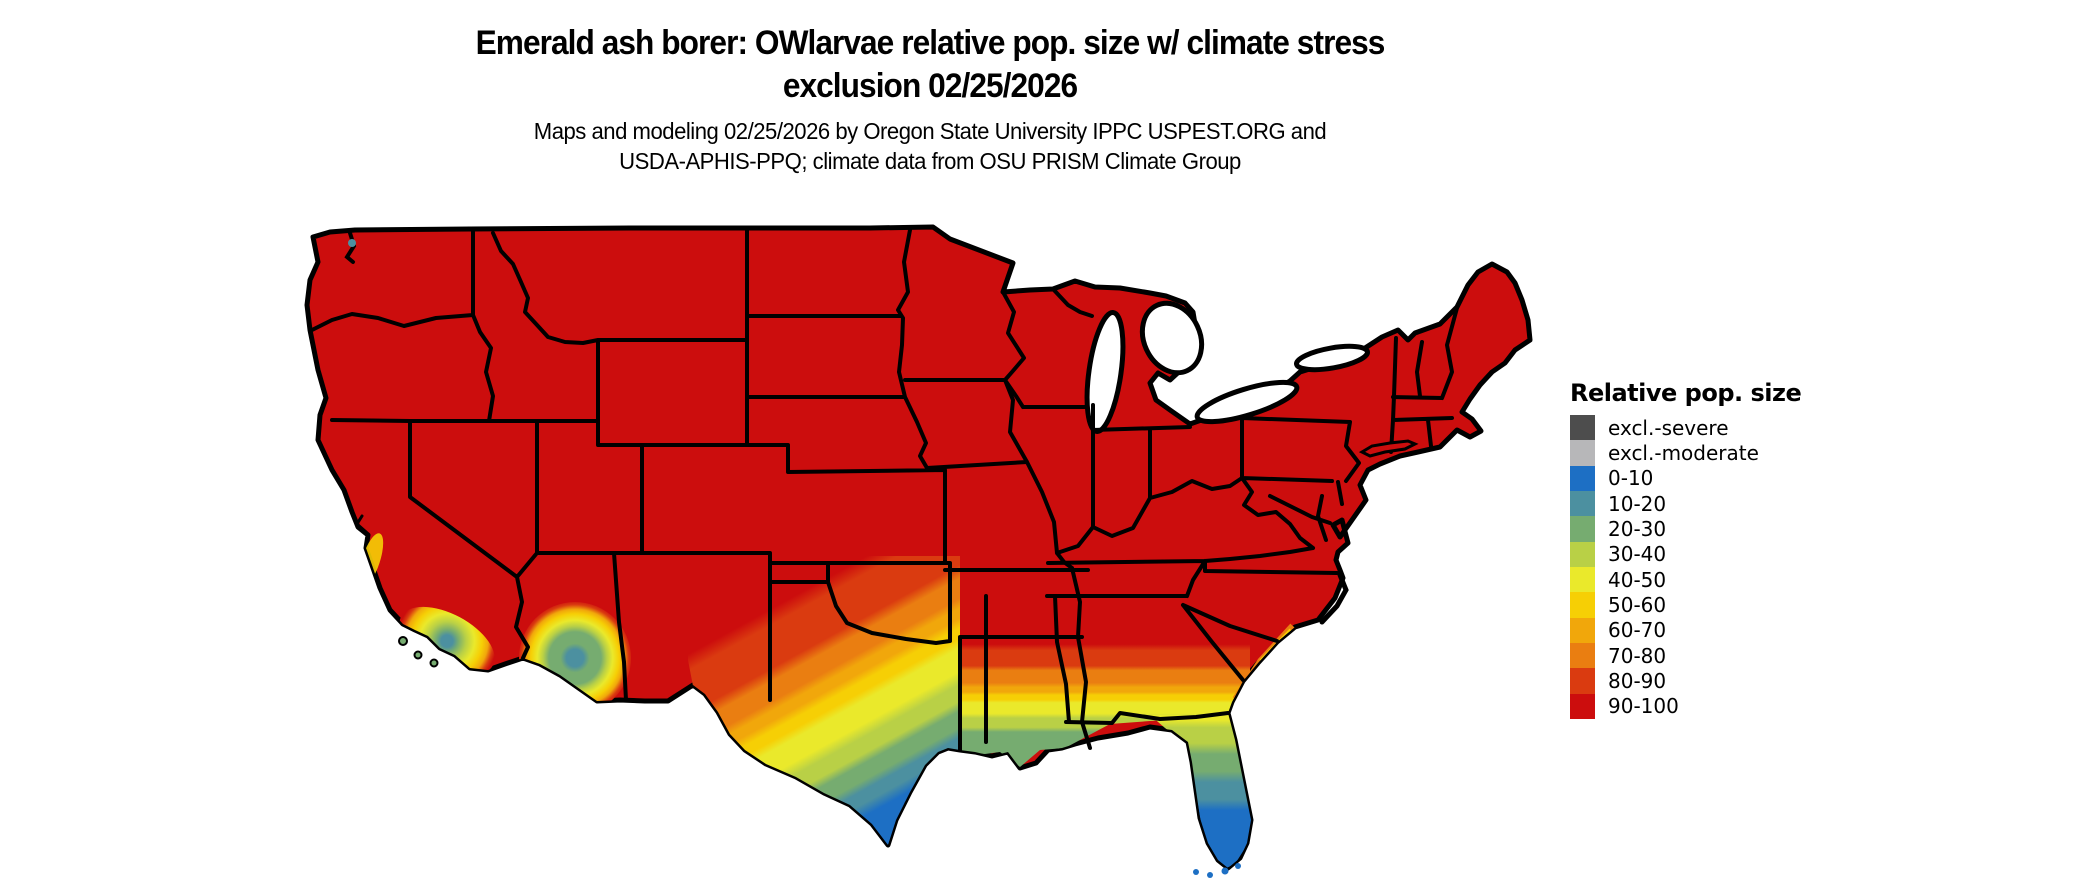 This screenshot has height=892, width=2100. Describe the element at coordinates (447, 641) in the screenshot. I see `socal-coast-region` at that location.